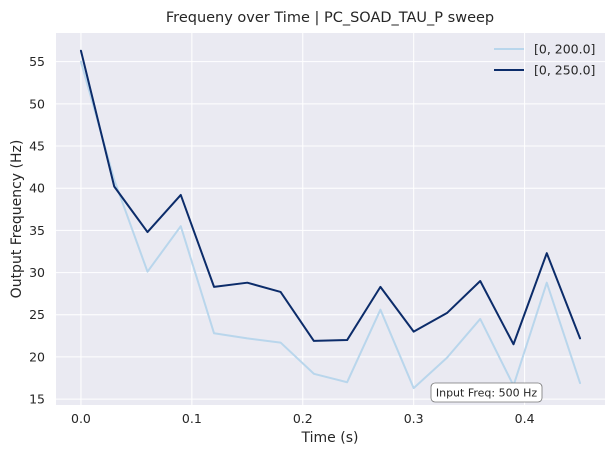  I want to click on x-tick-labels: 0.0 0.1 0.2 0.3 0.4, so click(303, 418).